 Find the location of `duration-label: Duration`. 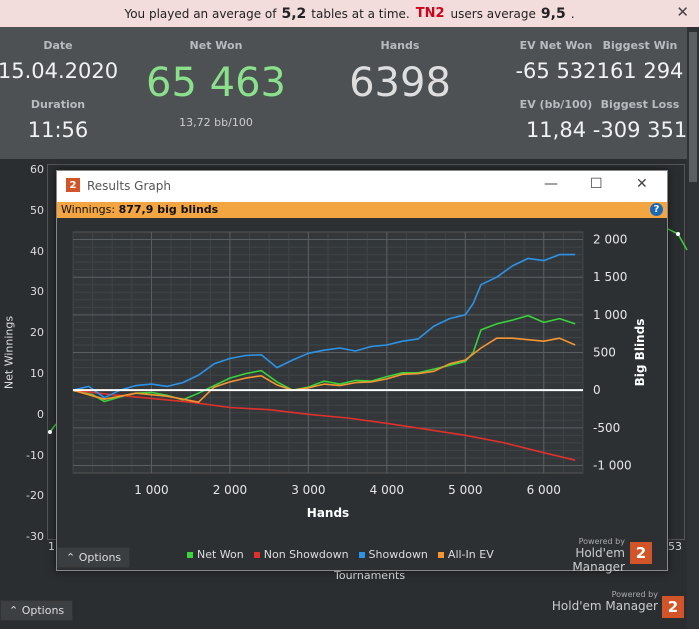

duration-label: Duration is located at coordinates (58, 104).